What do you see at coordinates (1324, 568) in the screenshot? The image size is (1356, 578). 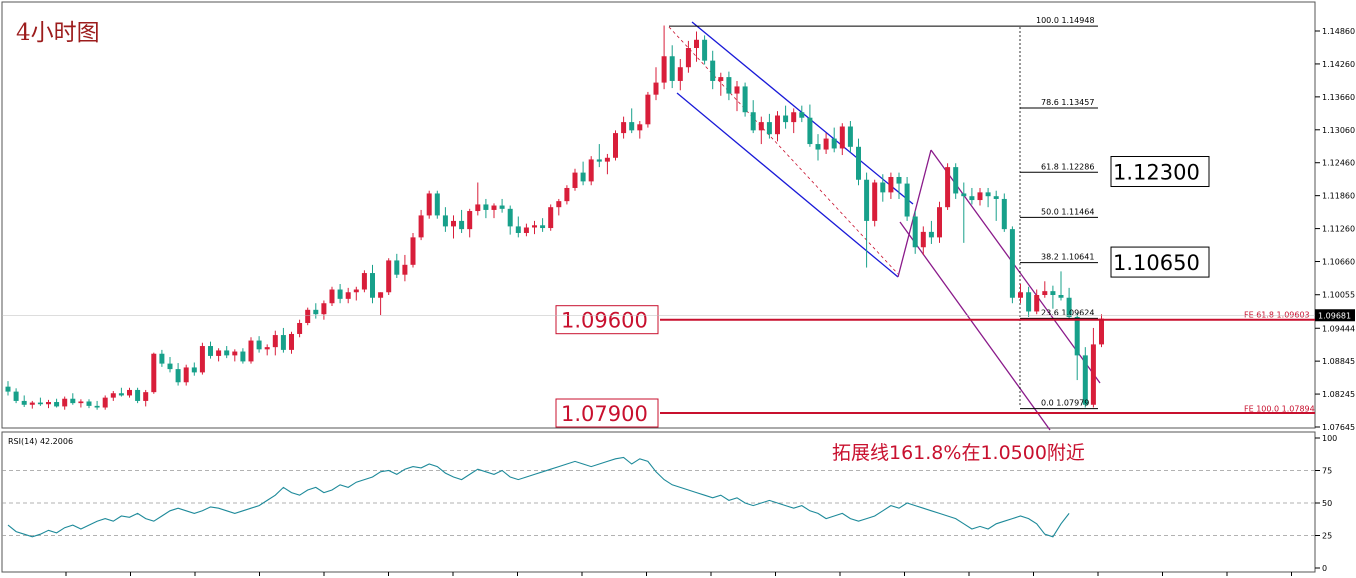 I see `rsi-tick-label: 0` at bounding box center [1324, 568].